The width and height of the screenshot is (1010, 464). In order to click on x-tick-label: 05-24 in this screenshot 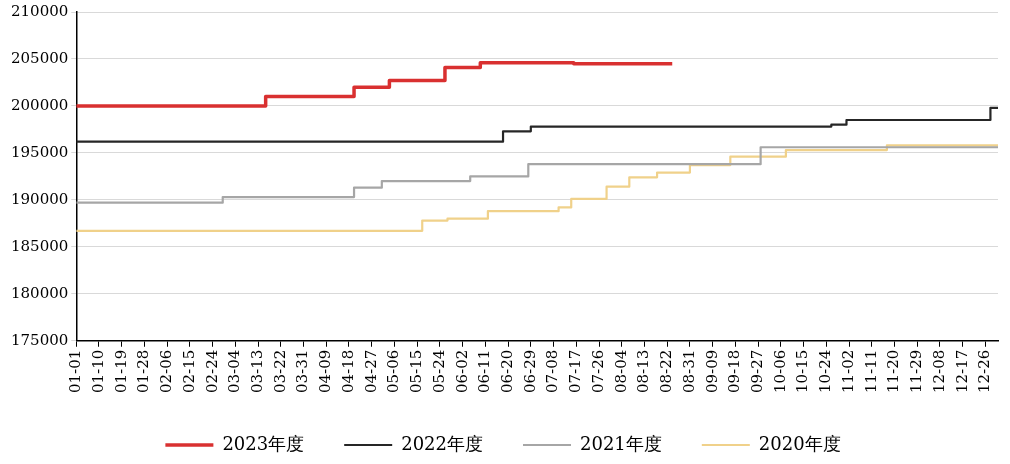, I will do `click(438, 371)`.